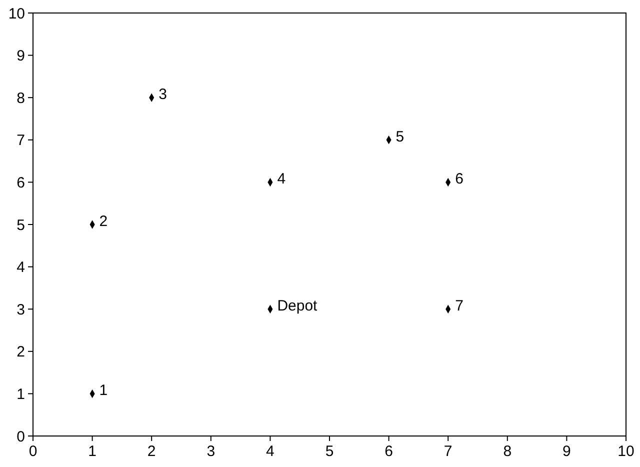  What do you see at coordinates (20, 141) in the screenshot?
I see `y-tick-label: 7` at bounding box center [20, 141].